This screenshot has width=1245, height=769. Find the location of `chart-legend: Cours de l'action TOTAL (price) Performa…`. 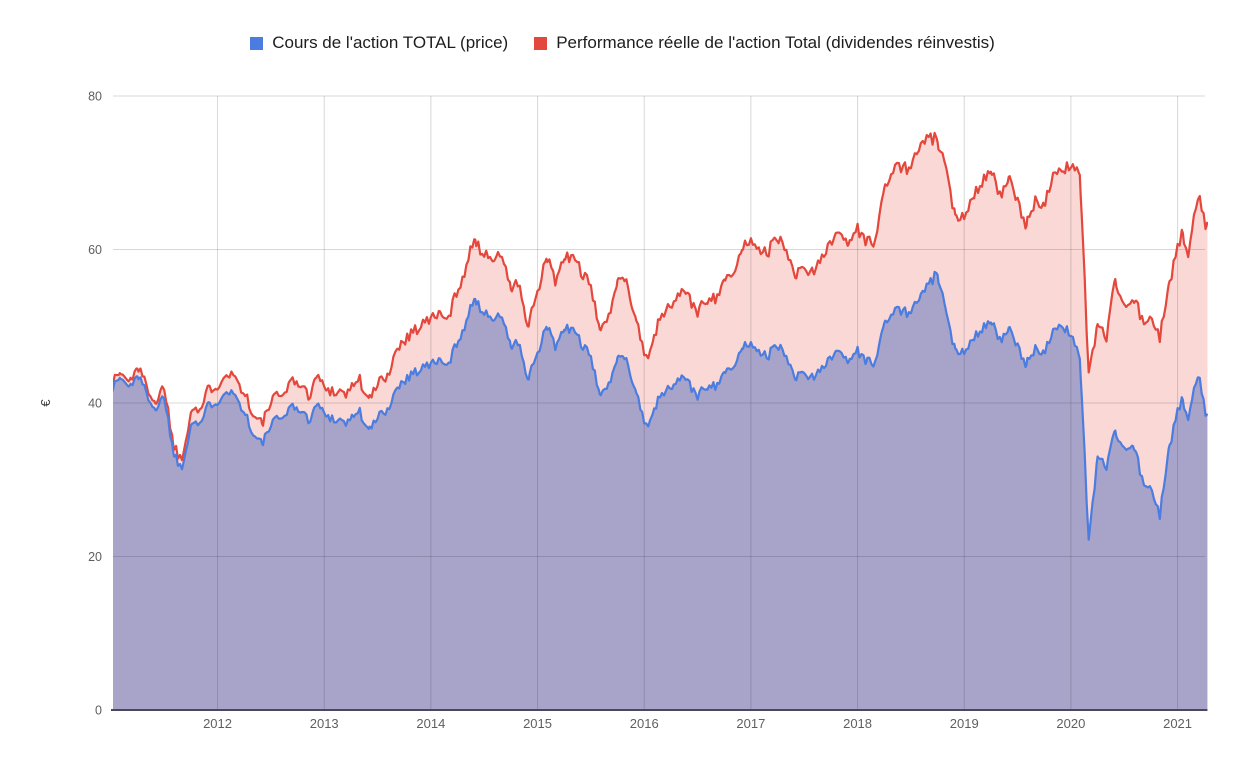

chart-legend: Cours de l'action TOTAL (price) Performa… is located at coordinates (622, 43).